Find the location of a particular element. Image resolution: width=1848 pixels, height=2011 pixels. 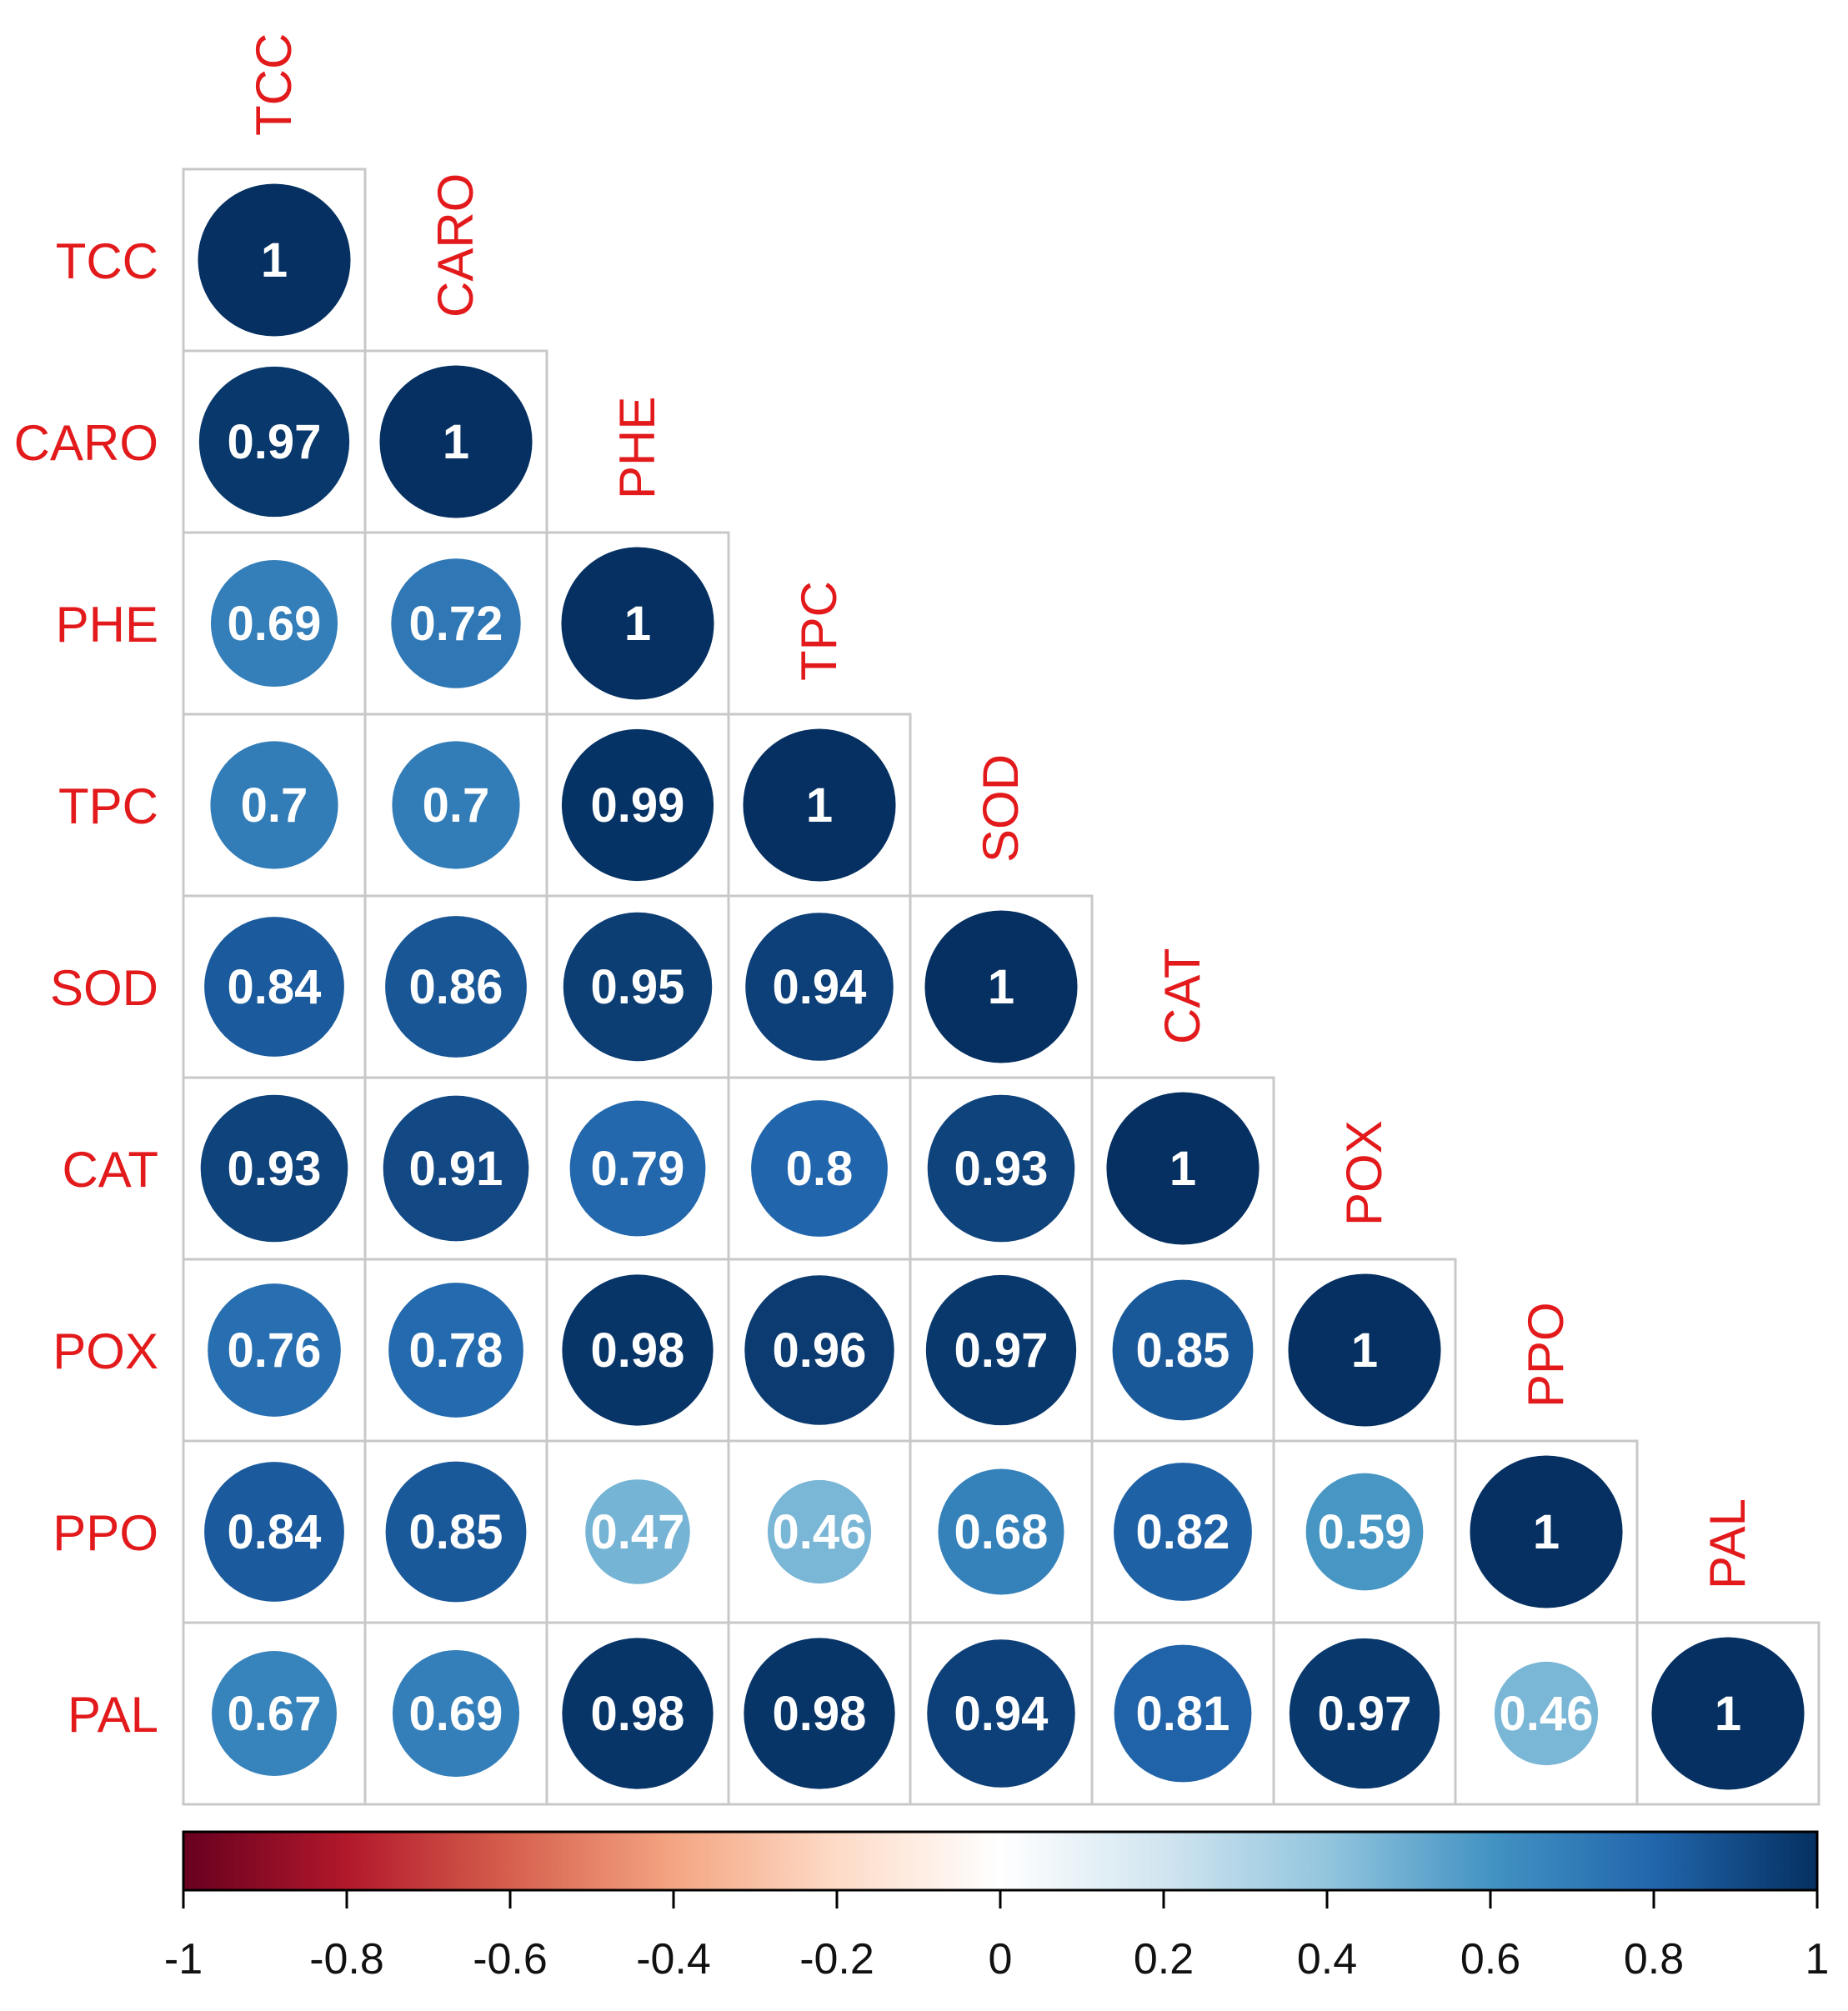

cell-pox-caro: 0.78 is located at coordinates (456, 1350).